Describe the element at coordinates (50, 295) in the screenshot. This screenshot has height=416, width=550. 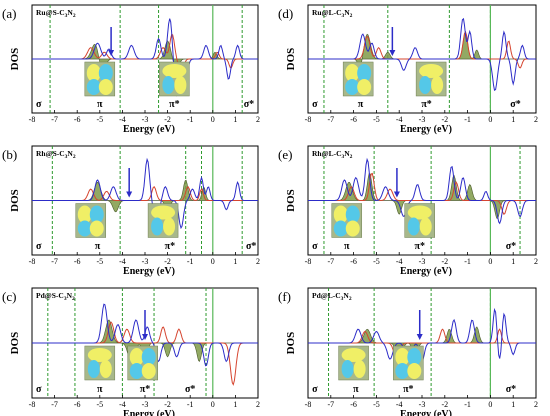
I see `title-text: Pd@S-C` at that location.